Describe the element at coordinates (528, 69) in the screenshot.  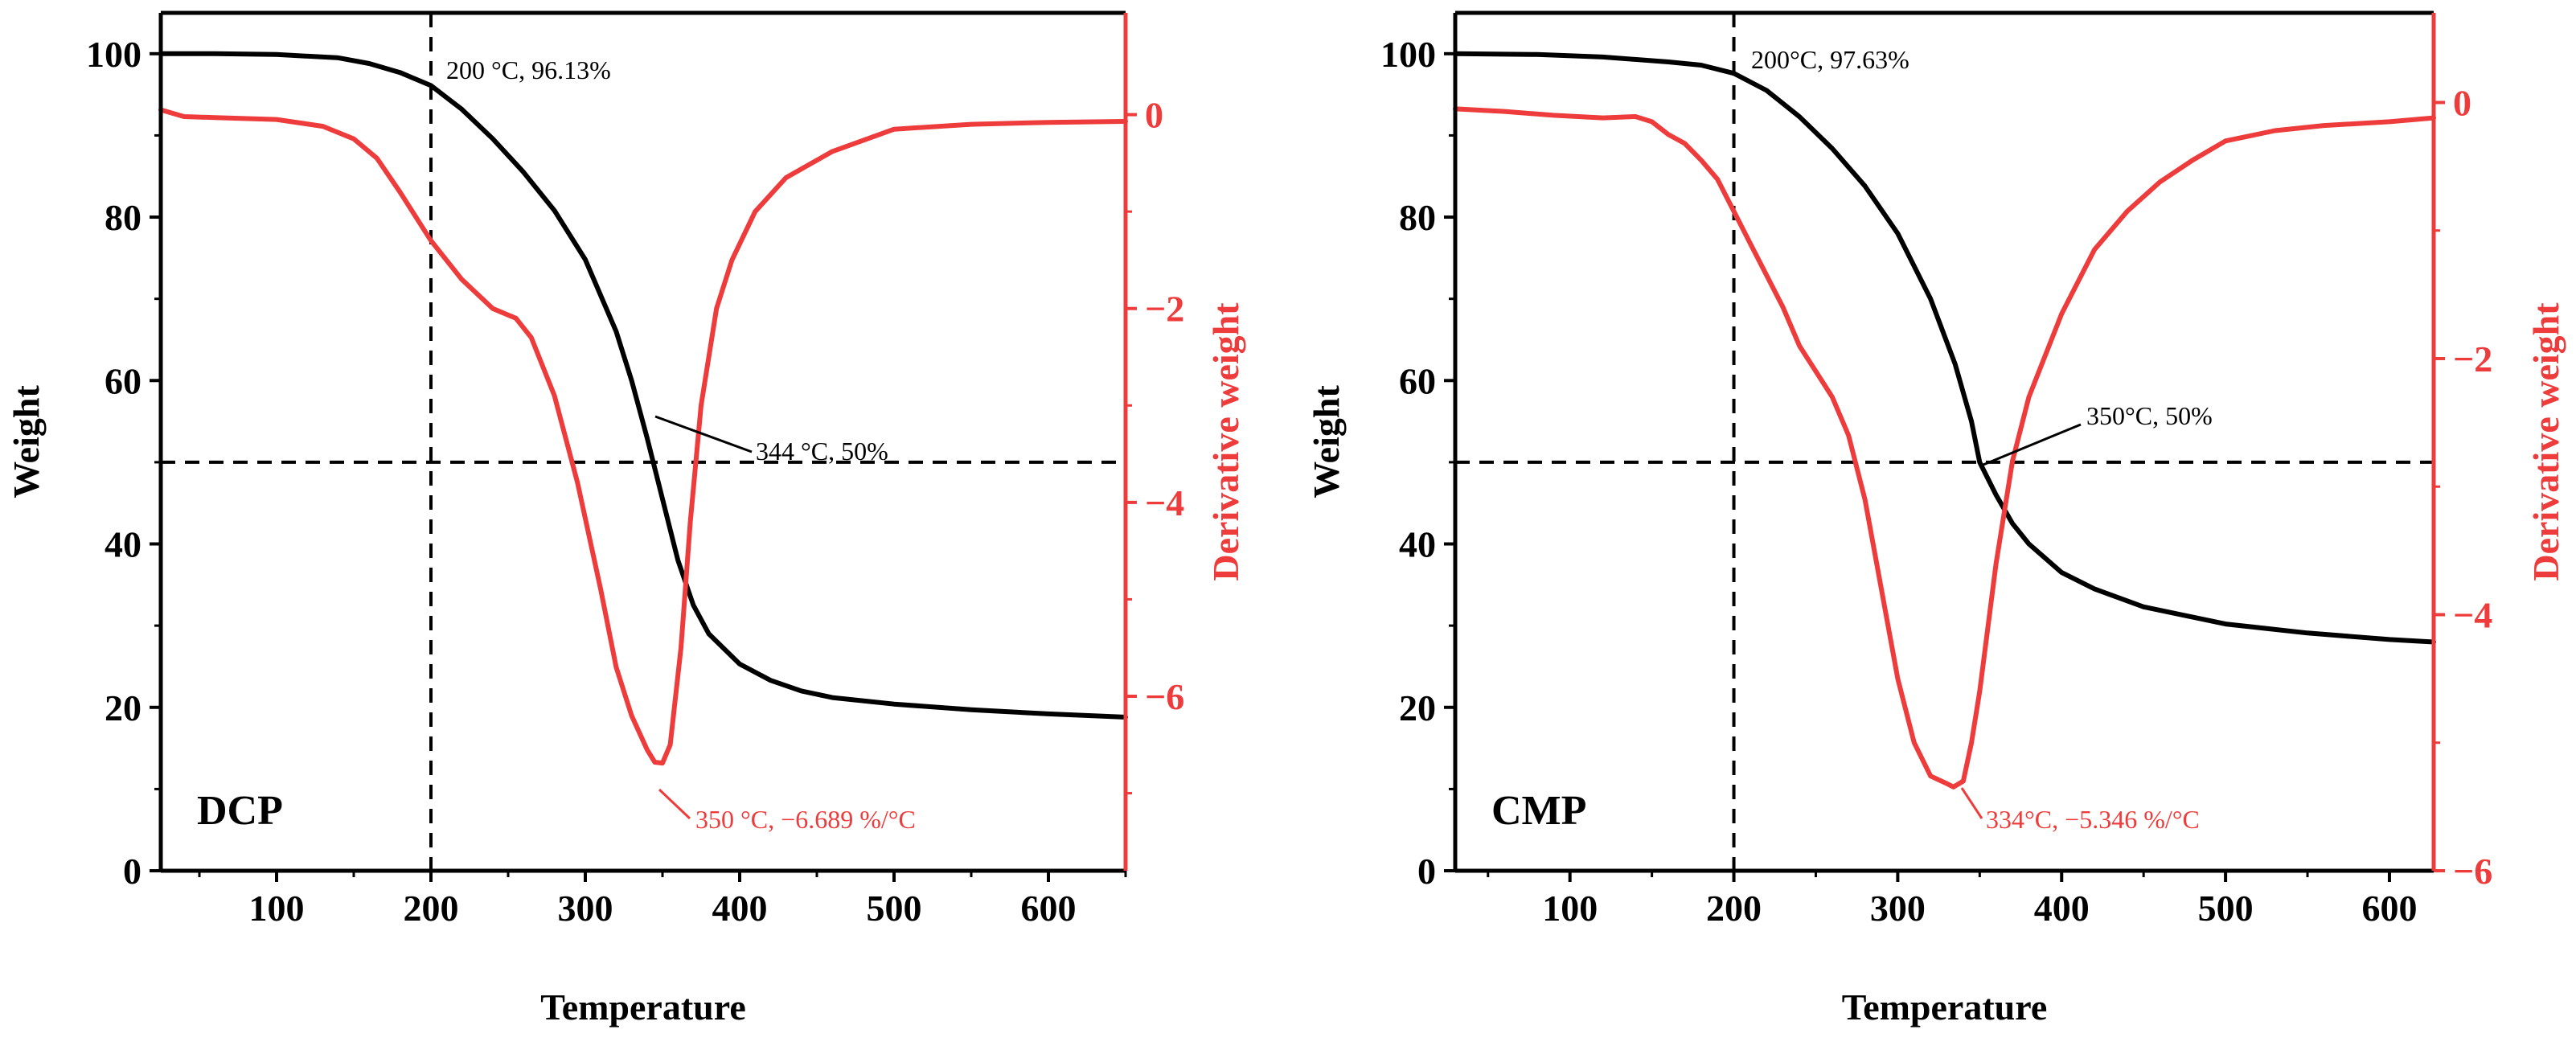
I see `onset-annotation: 200 °C, 96.13%` at that location.